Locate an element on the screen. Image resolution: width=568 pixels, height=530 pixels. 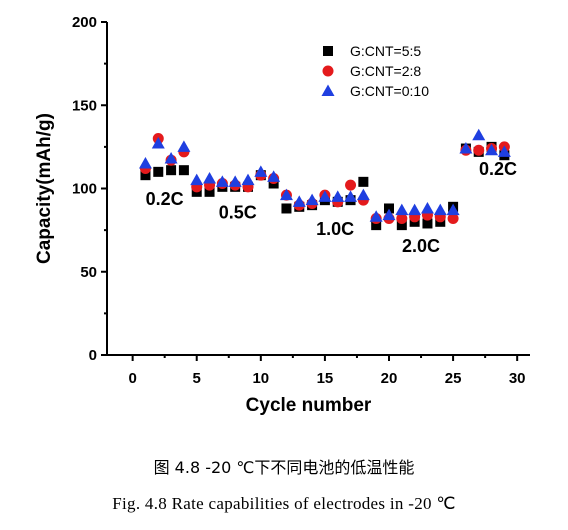
x-tick-label: 5 is located at coordinates (197, 378).